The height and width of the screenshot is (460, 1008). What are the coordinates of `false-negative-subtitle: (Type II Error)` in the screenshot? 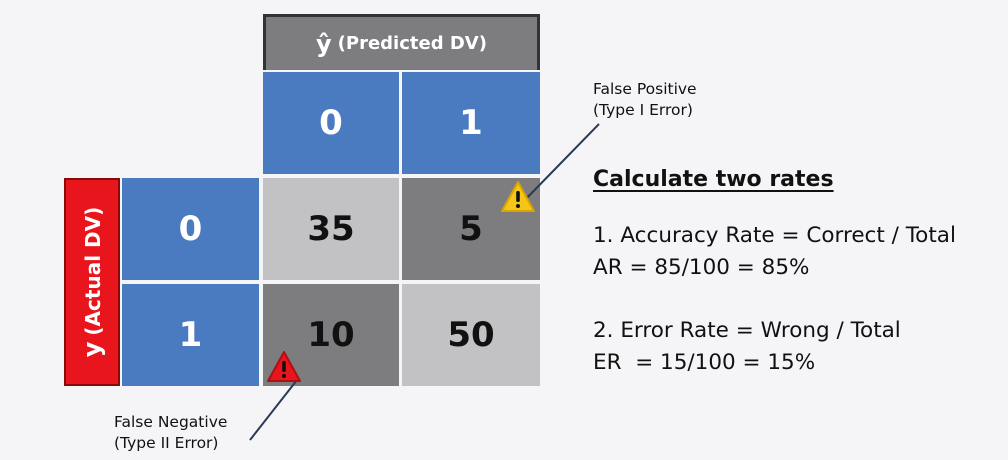 It's located at (166, 443).